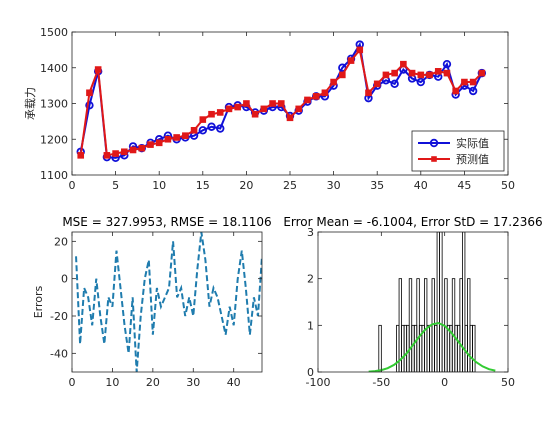  What do you see at coordinates (458, 151) in the screenshot?
I see `legend-box` at bounding box center [458, 151].